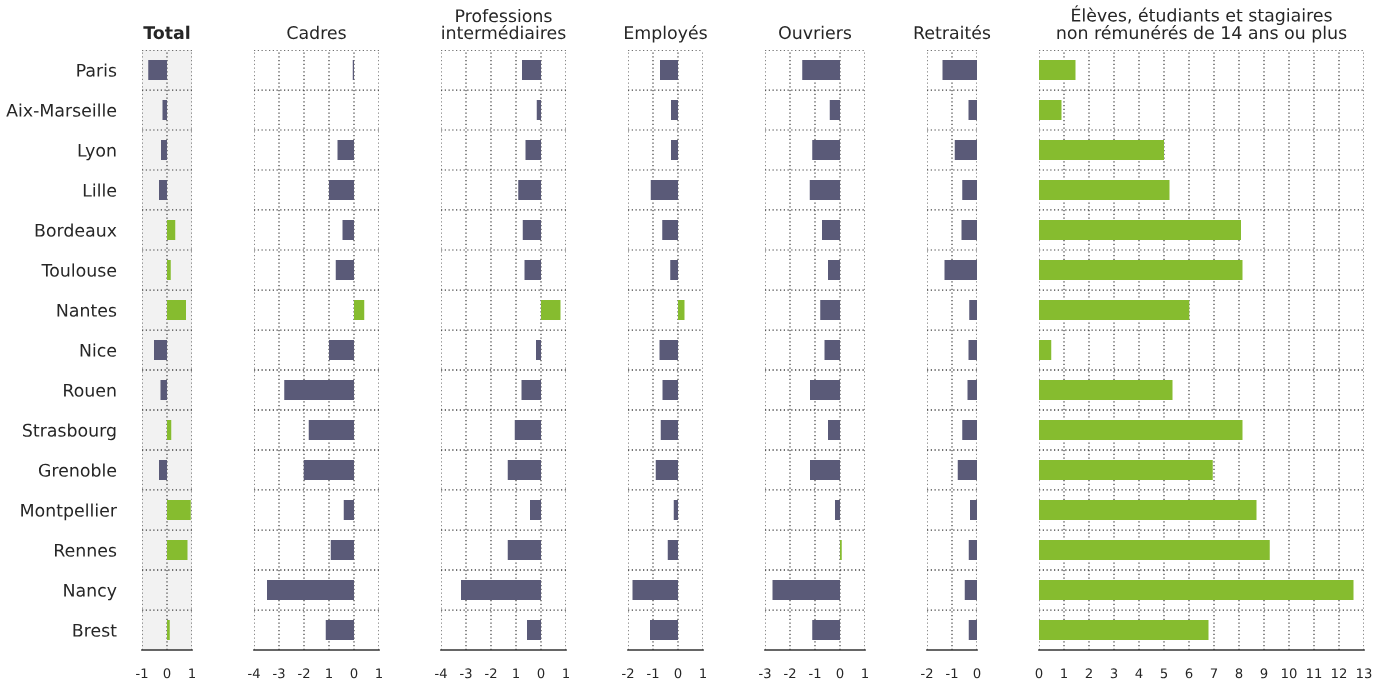 The image size is (1386, 679). I want to click on y-tick-label: Rouen, so click(90, 390).